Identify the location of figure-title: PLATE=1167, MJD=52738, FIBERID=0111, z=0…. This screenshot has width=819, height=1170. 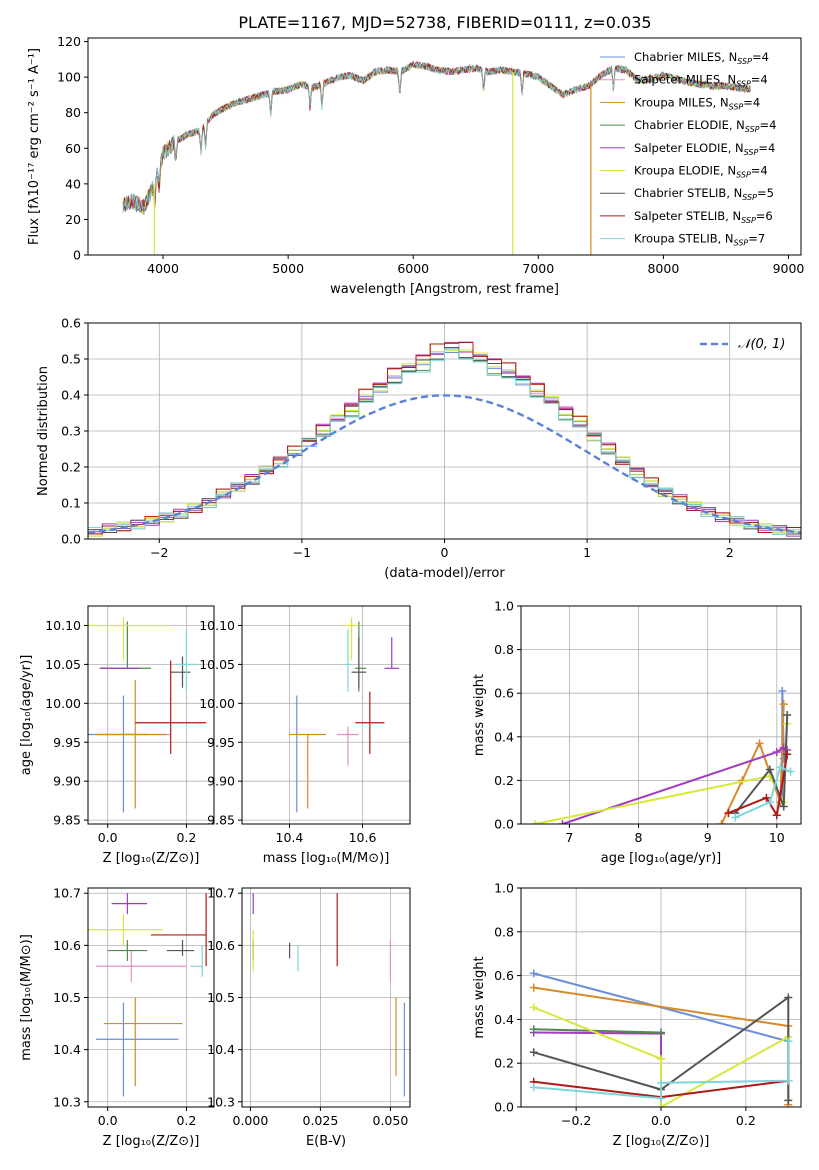
(444, 22).